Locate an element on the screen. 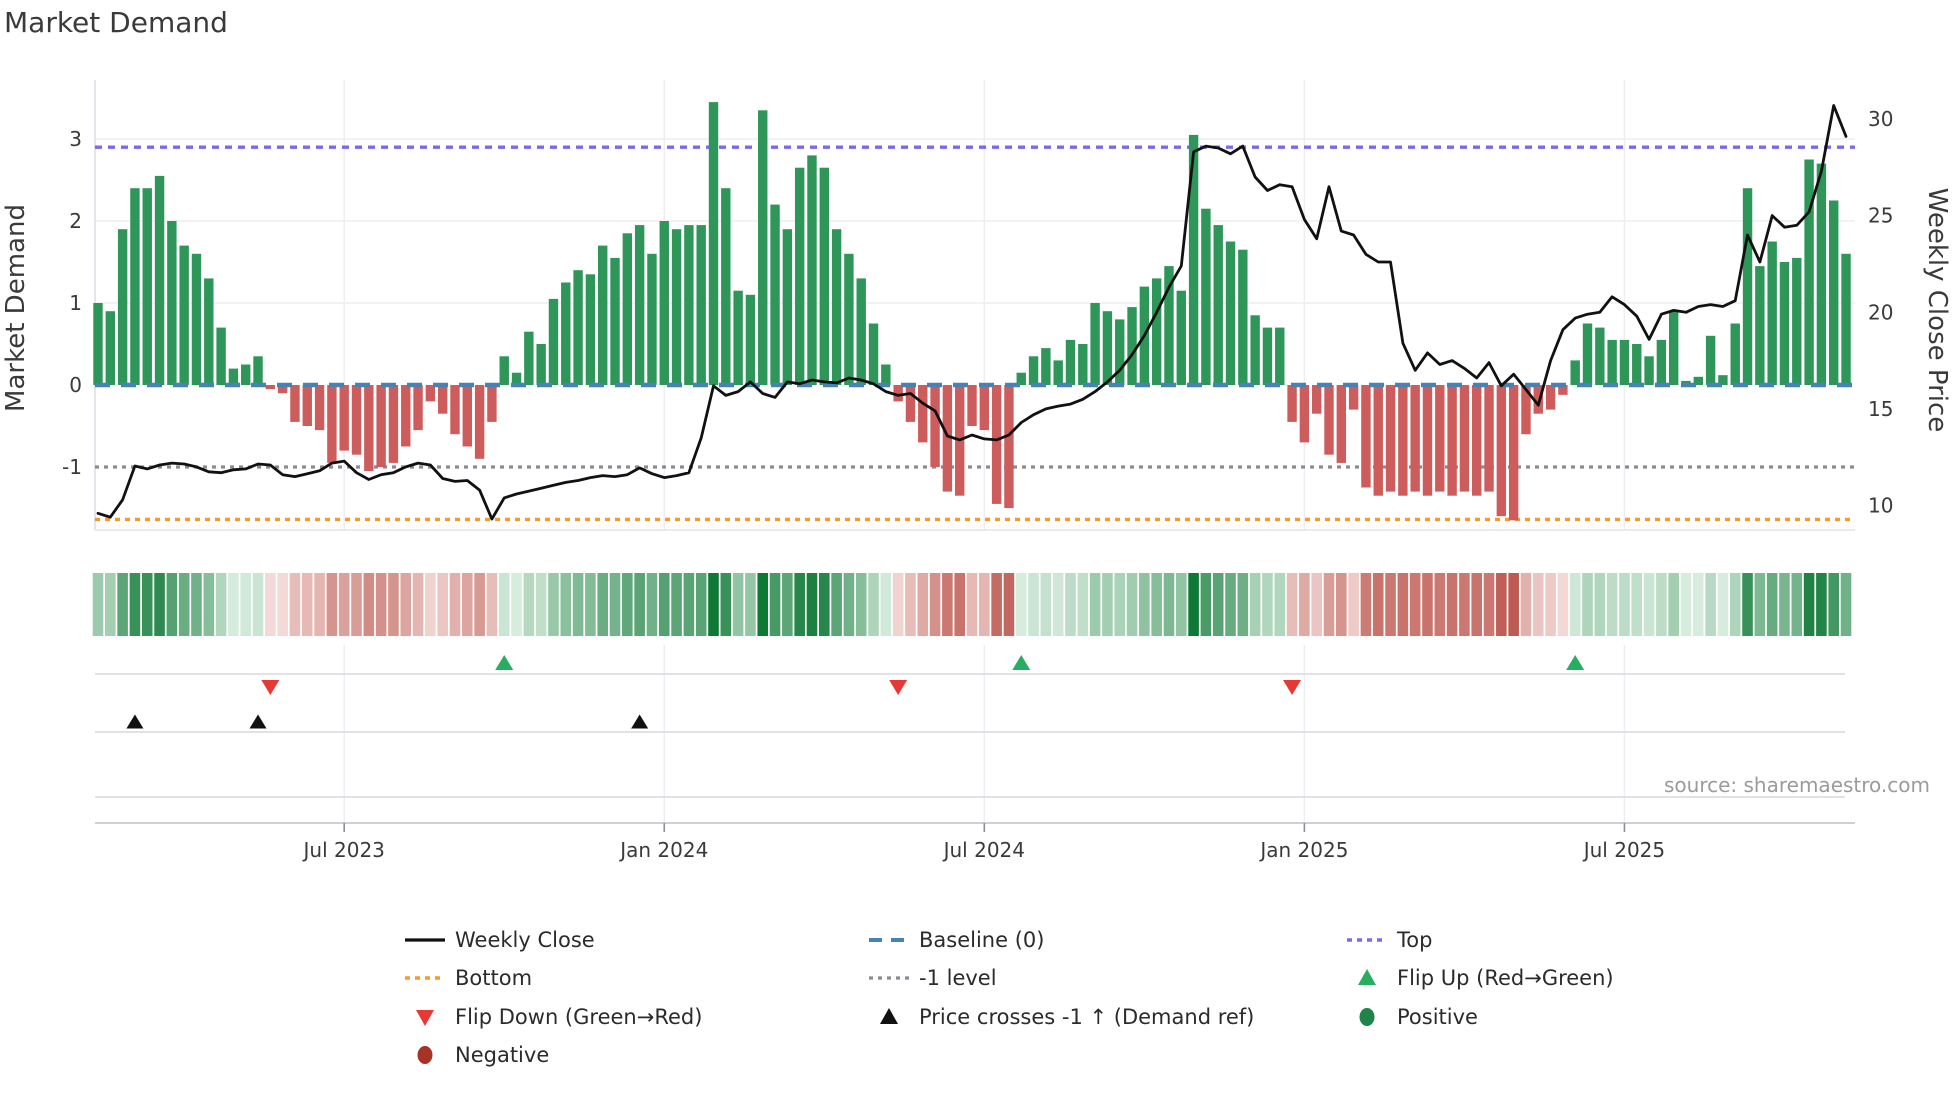 The height and width of the screenshot is (1102, 1960). flip-down-marker is located at coordinates (898, 687).